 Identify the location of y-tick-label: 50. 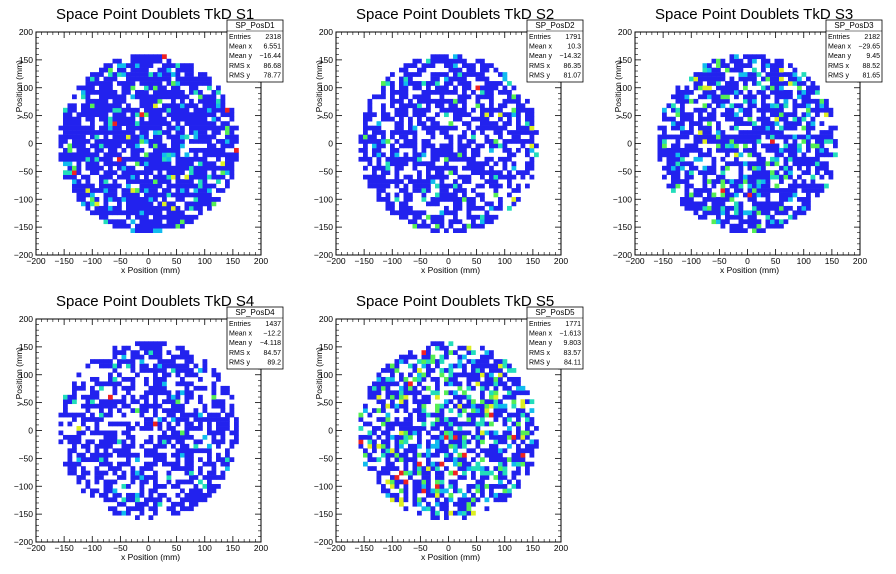
(628, 116).